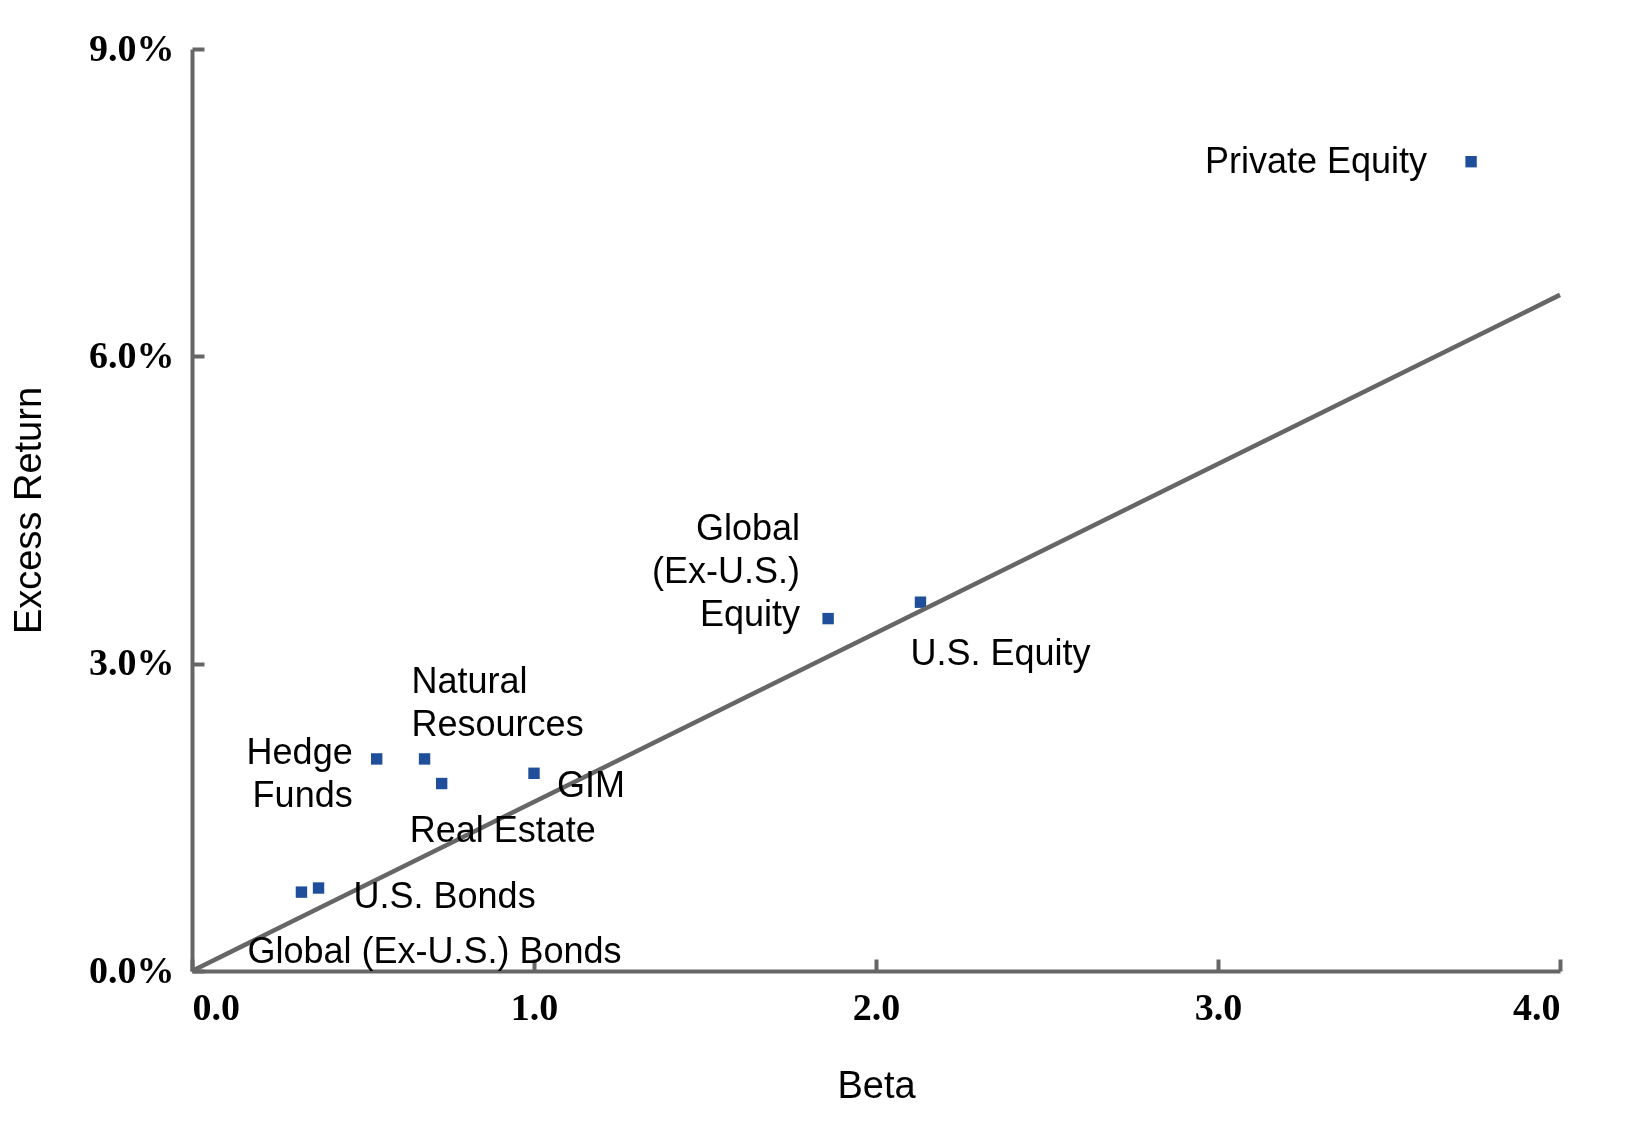 Image resolution: width=1649 pixels, height=1136 pixels. What do you see at coordinates (1316, 160) in the screenshot?
I see `annotation: Private Equity` at bounding box center [1316, 160].